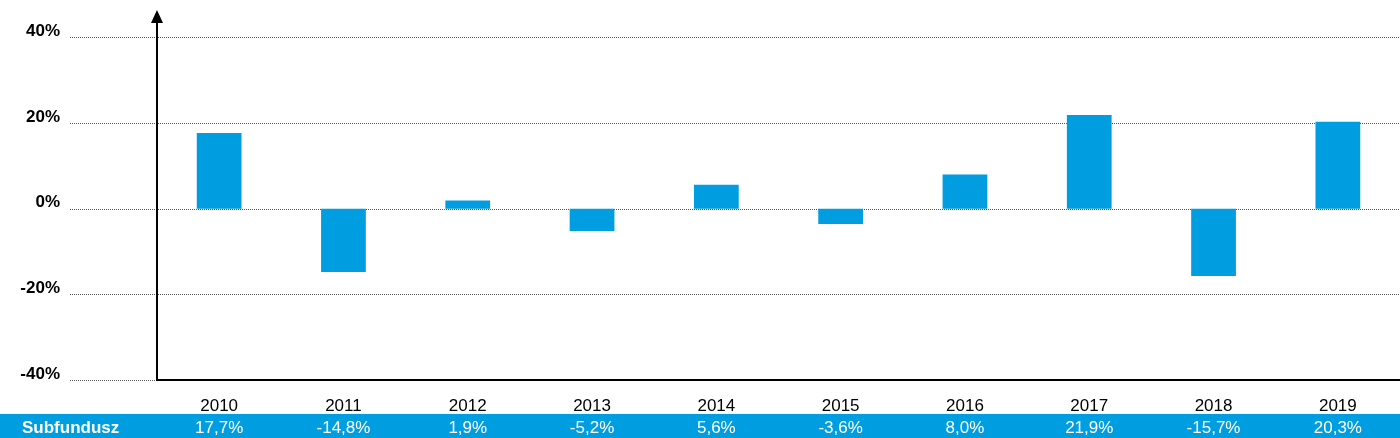  What do you see at coordinates (1213, 405) in the screenshot?
I see `x-tick-label: 2018` at bounding box center [1213, 405].